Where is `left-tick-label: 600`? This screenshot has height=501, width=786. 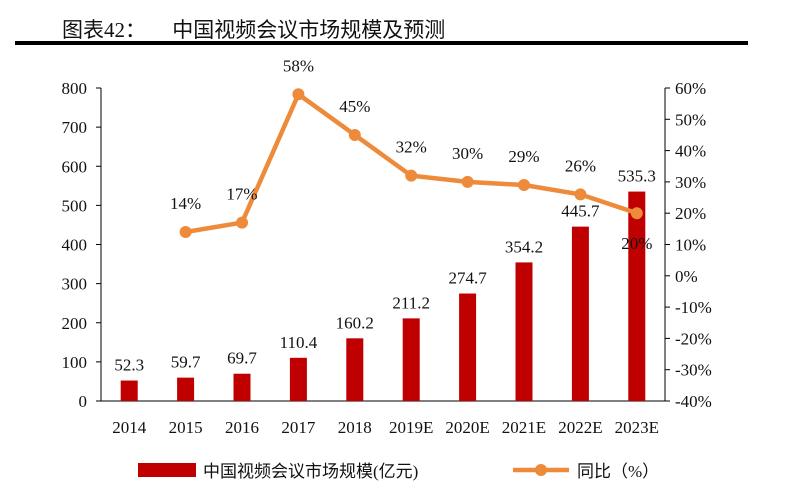
left-tick-label: 600 is located at coordinates (75, 166).